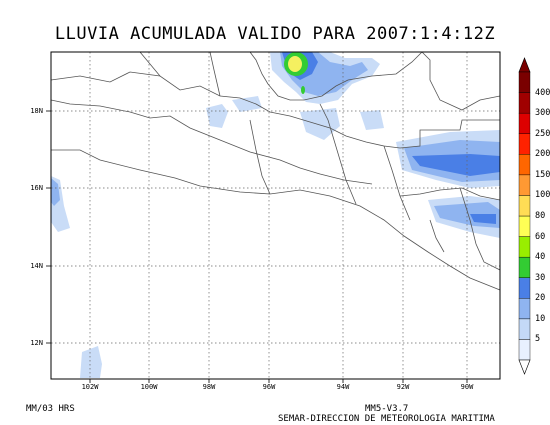  What do you see at coordinates (483, 219) in the screenshot?
I see `rain-area-southeast-strong` at bounding box center [483, 219].